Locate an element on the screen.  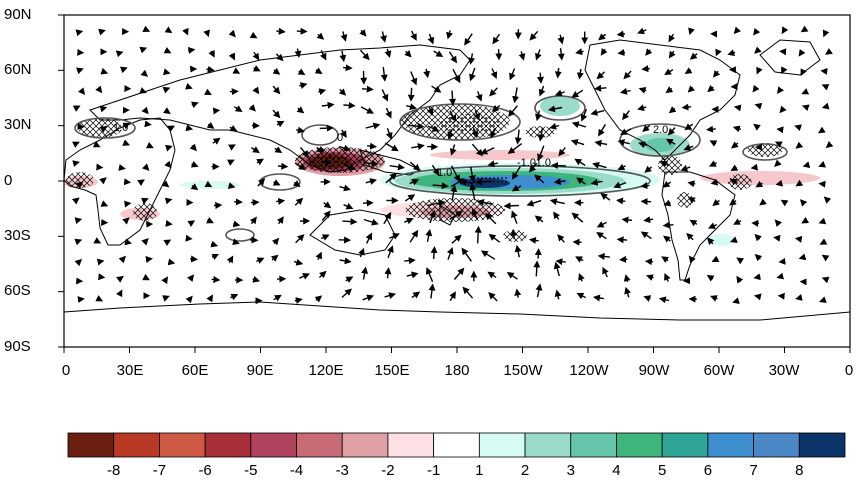
lat-label-eq: 0 is located at coordinates (8, 180).